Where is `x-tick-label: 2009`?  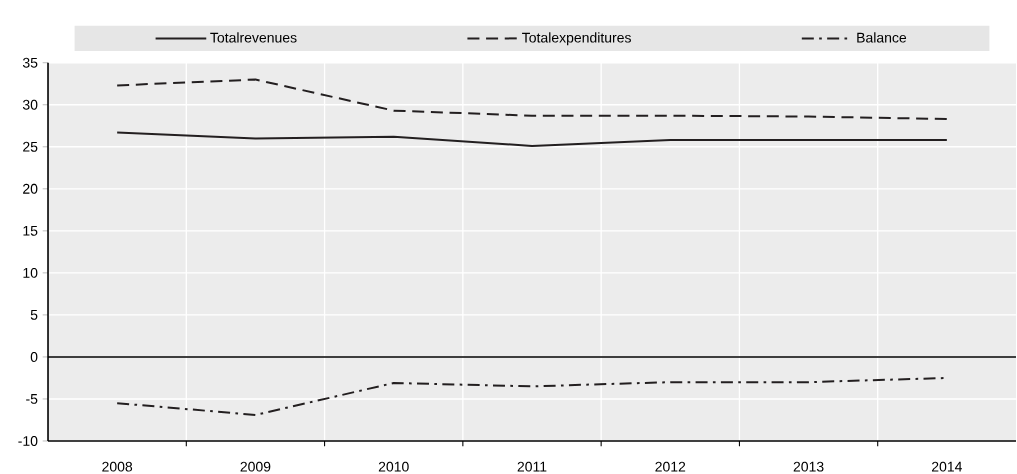
x-tick-label: 2009 is located at coordinates (255, 466).